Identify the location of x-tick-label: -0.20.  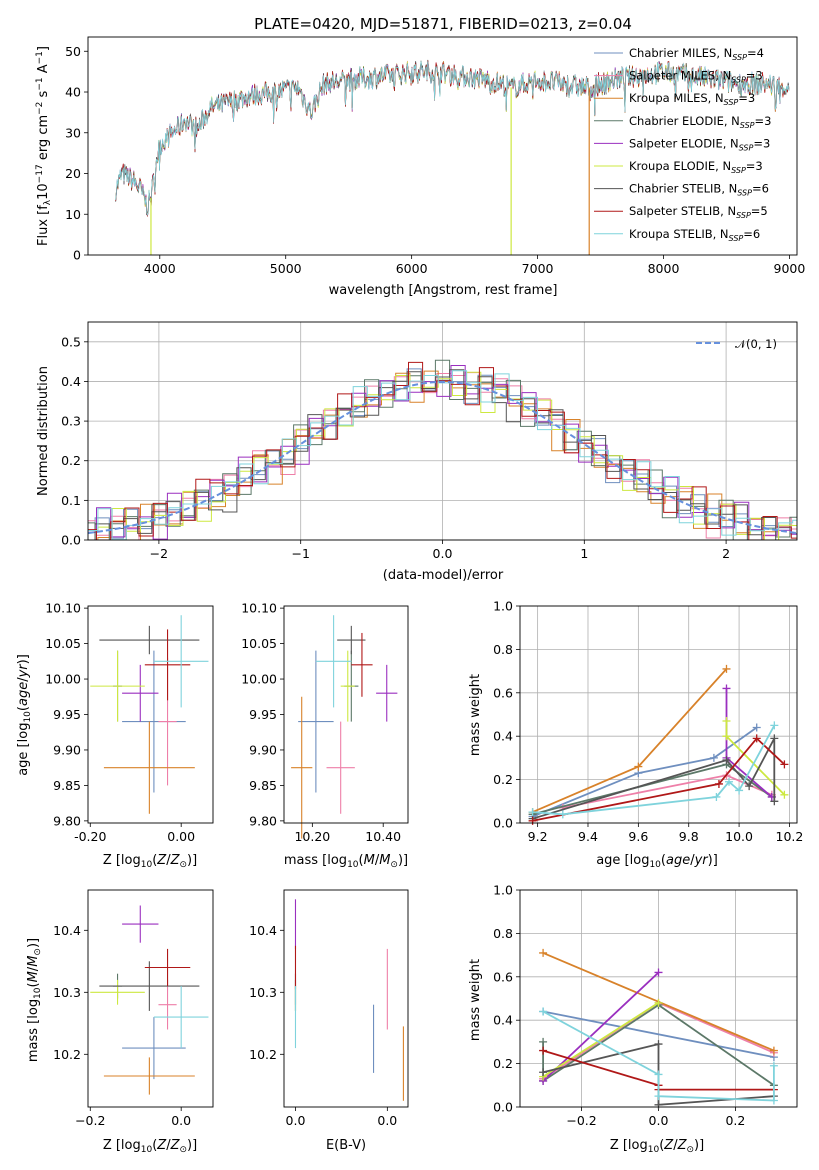
(90, 836).